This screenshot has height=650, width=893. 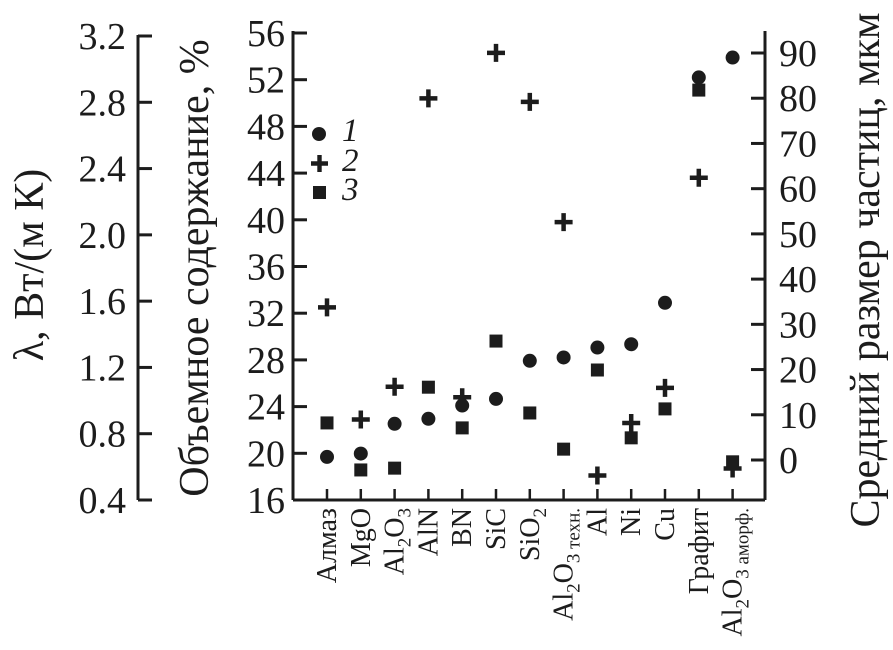 What do you see at coordinates (597, 522) in the screenshot?
I see `category-label: Al` at bounding box center [597, 522].